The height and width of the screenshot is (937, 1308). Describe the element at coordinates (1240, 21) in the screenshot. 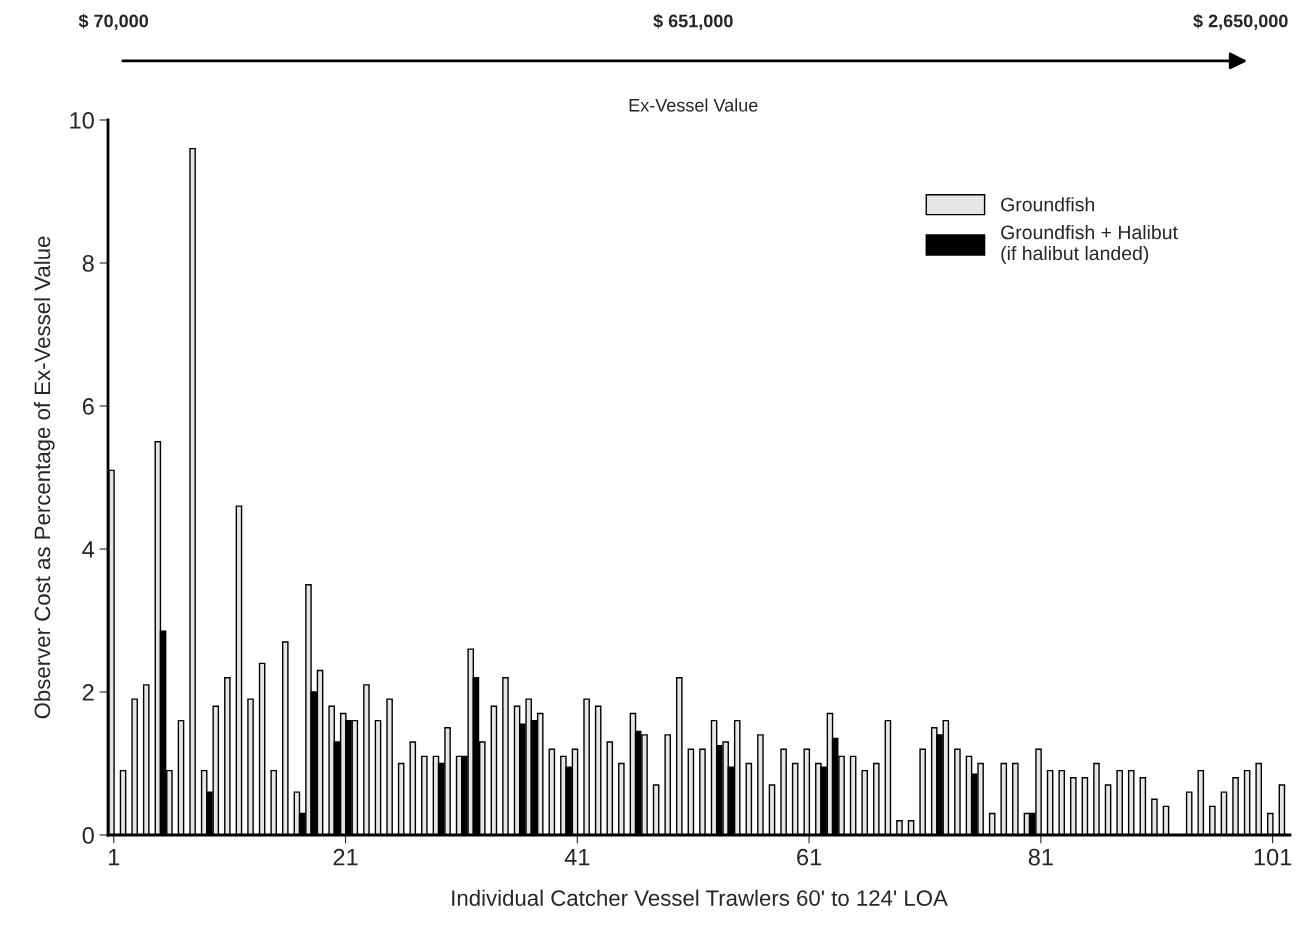

I see `text: $ 2,650,000` at that location.